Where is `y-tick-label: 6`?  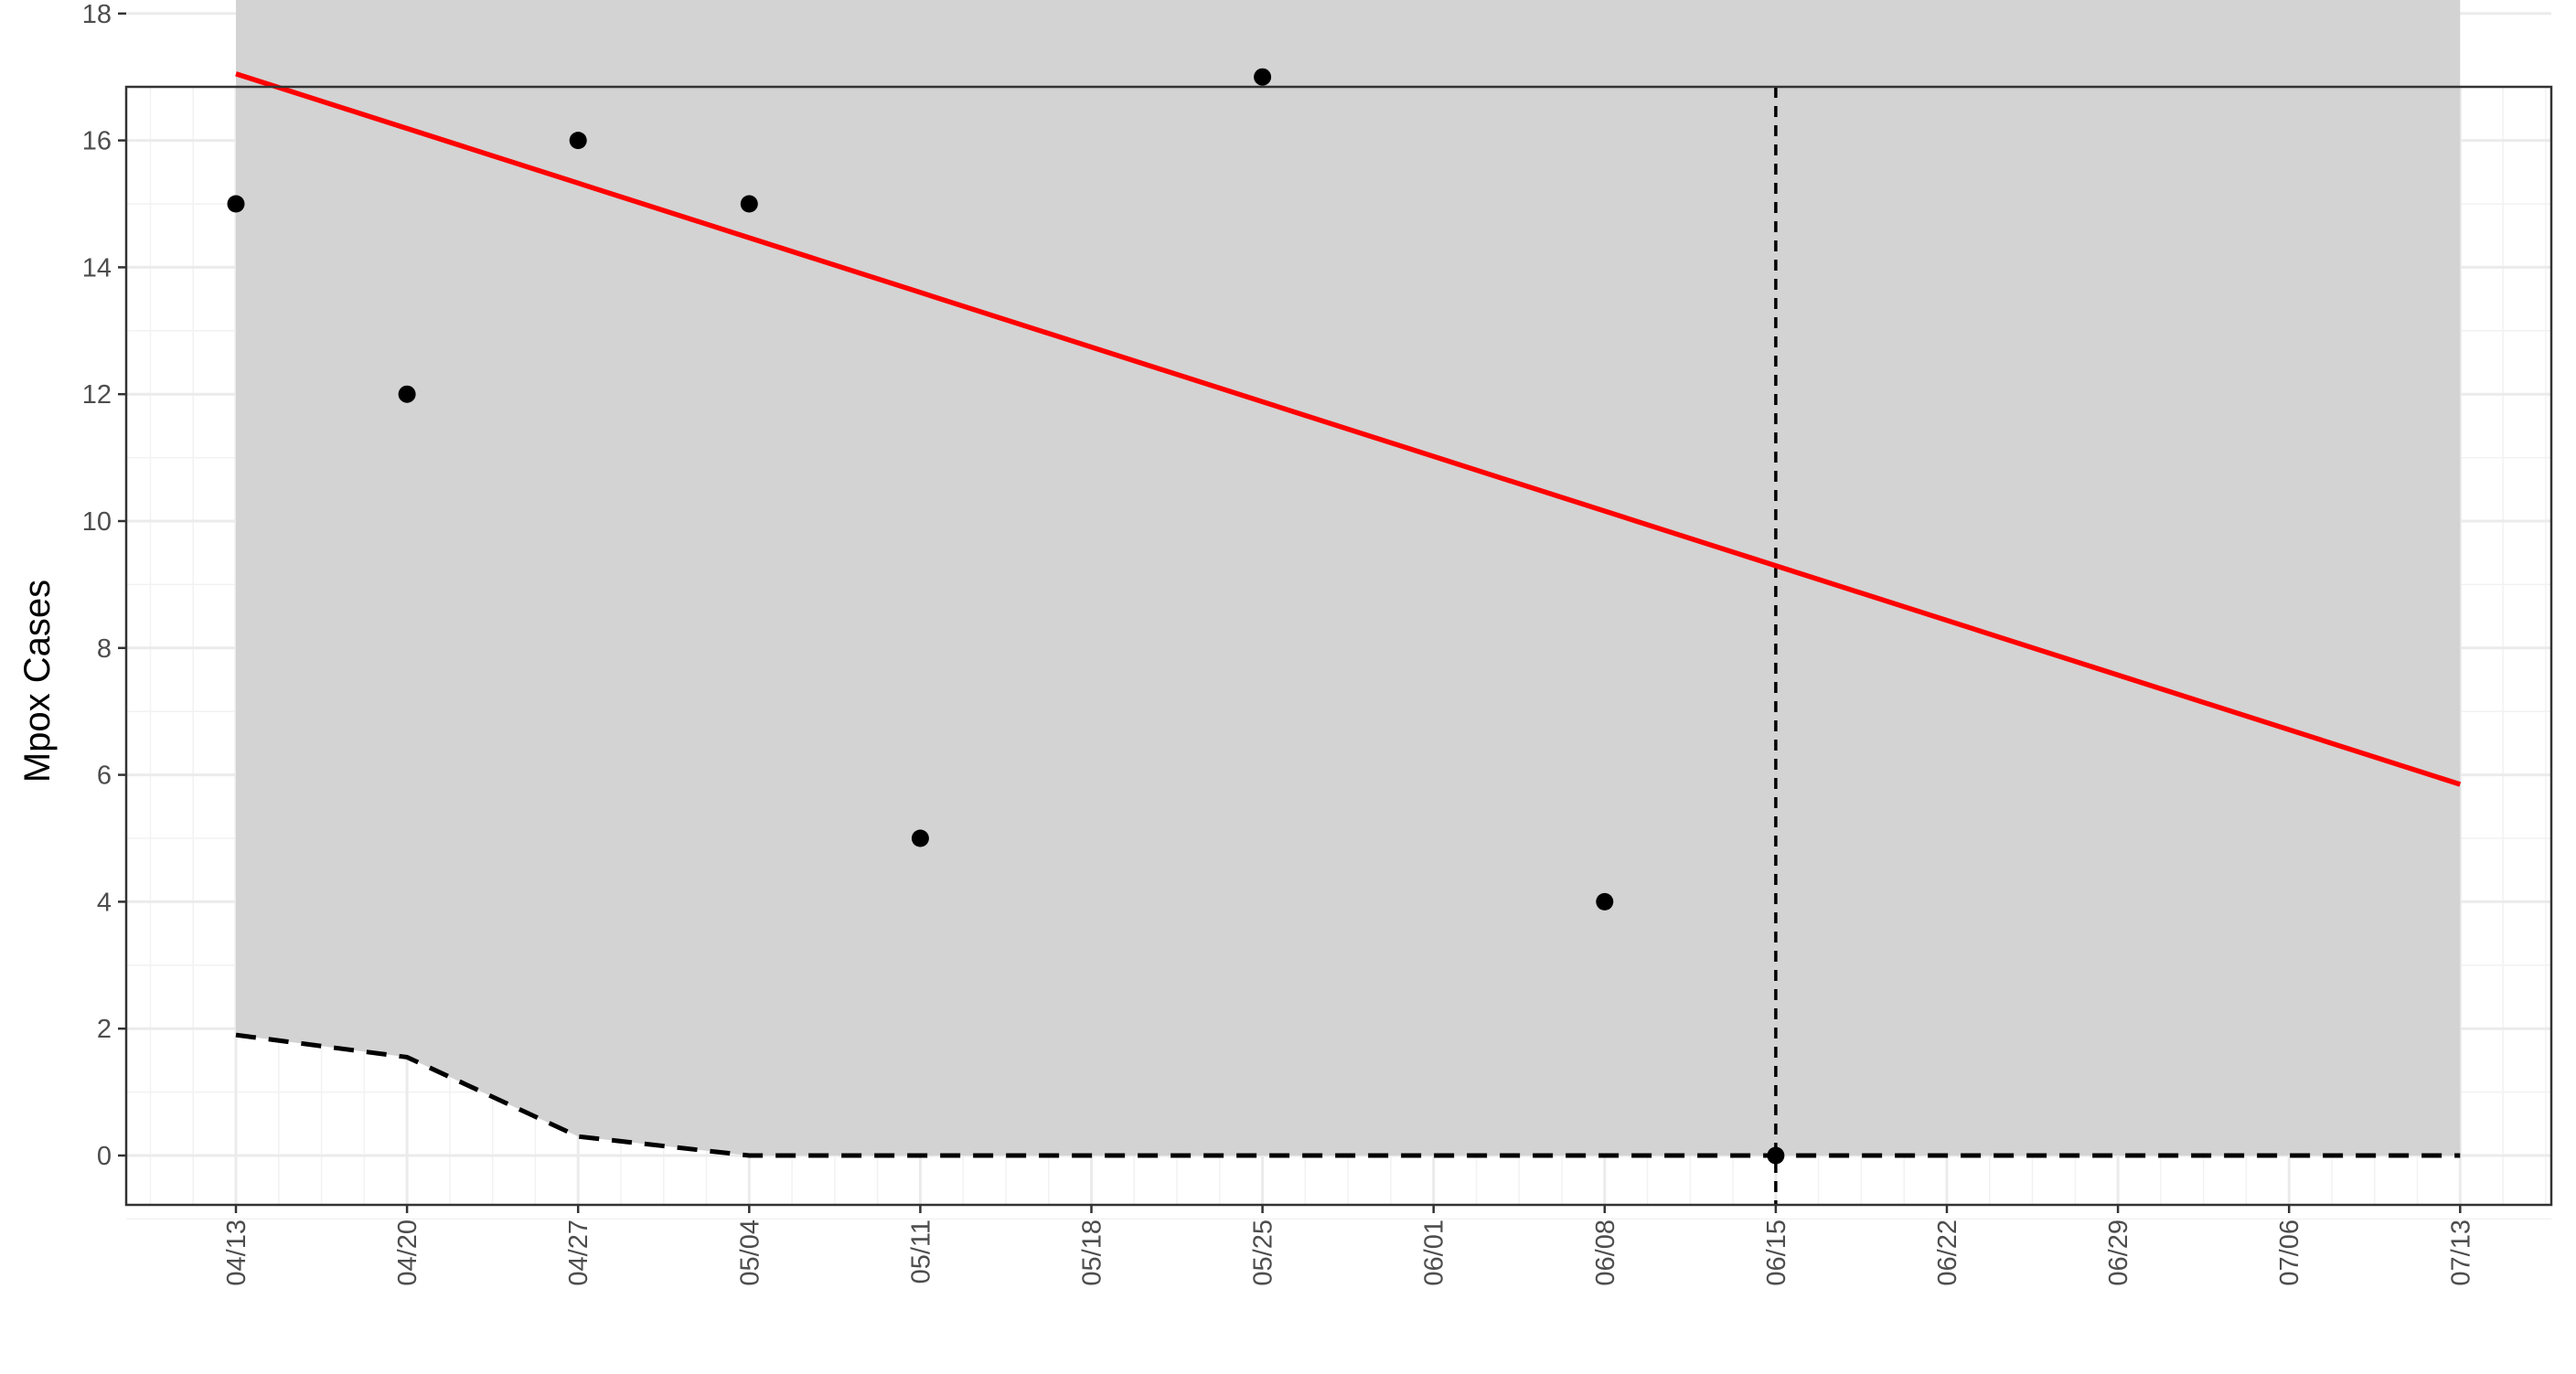 y-tick-label: 6 is located at coordinates (104, 776).